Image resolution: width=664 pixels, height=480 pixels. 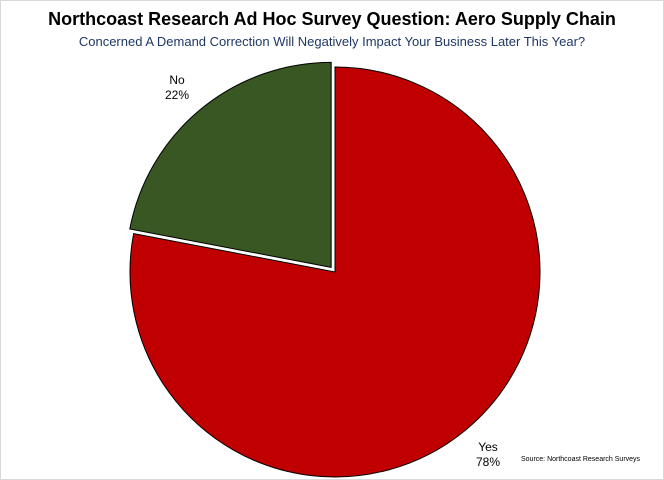 I want to click on slice-value-yes: 78%, so click(x=488, y=462).